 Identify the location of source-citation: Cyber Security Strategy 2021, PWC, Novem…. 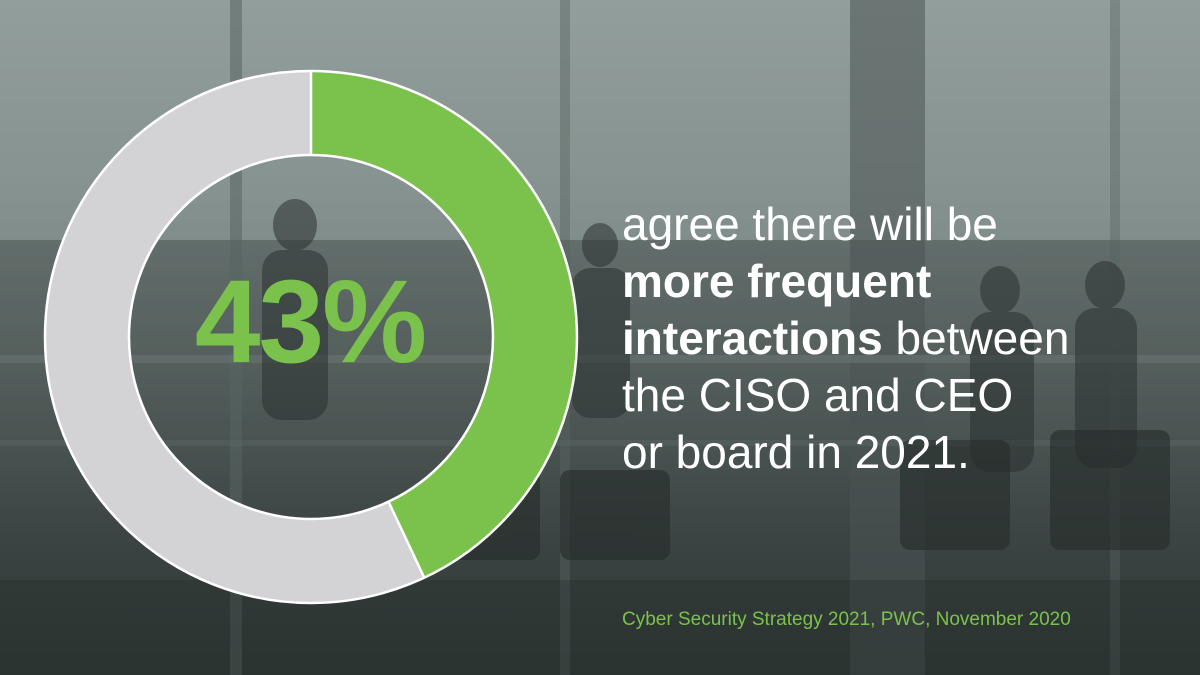
(846, 619).